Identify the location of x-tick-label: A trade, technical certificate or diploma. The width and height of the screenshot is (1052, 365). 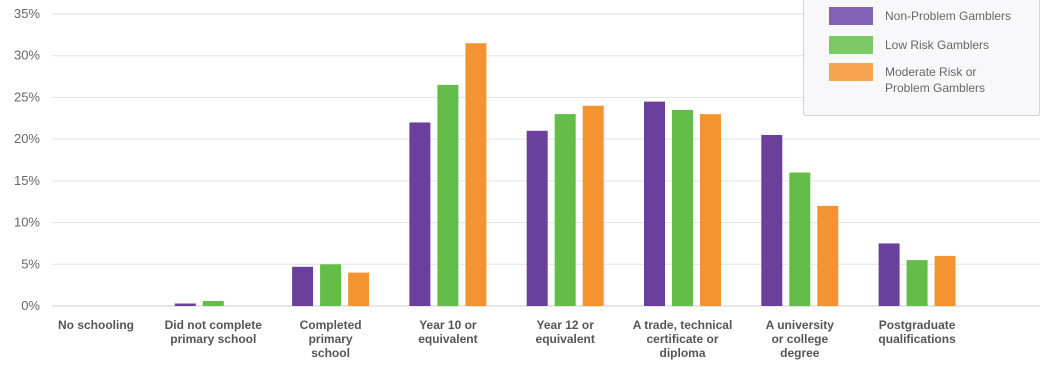
(683, 339).